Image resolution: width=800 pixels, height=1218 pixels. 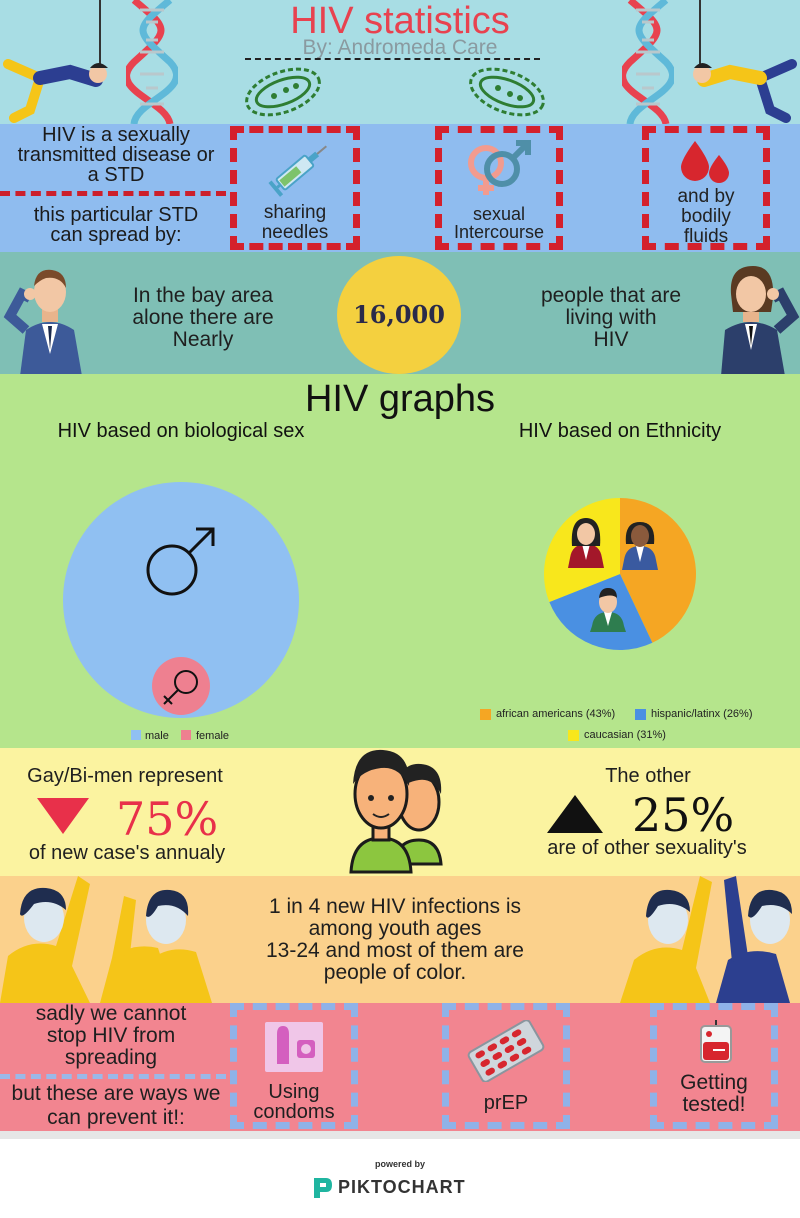 I want to click on sex-chart: male female, so click(x=181, y=612).